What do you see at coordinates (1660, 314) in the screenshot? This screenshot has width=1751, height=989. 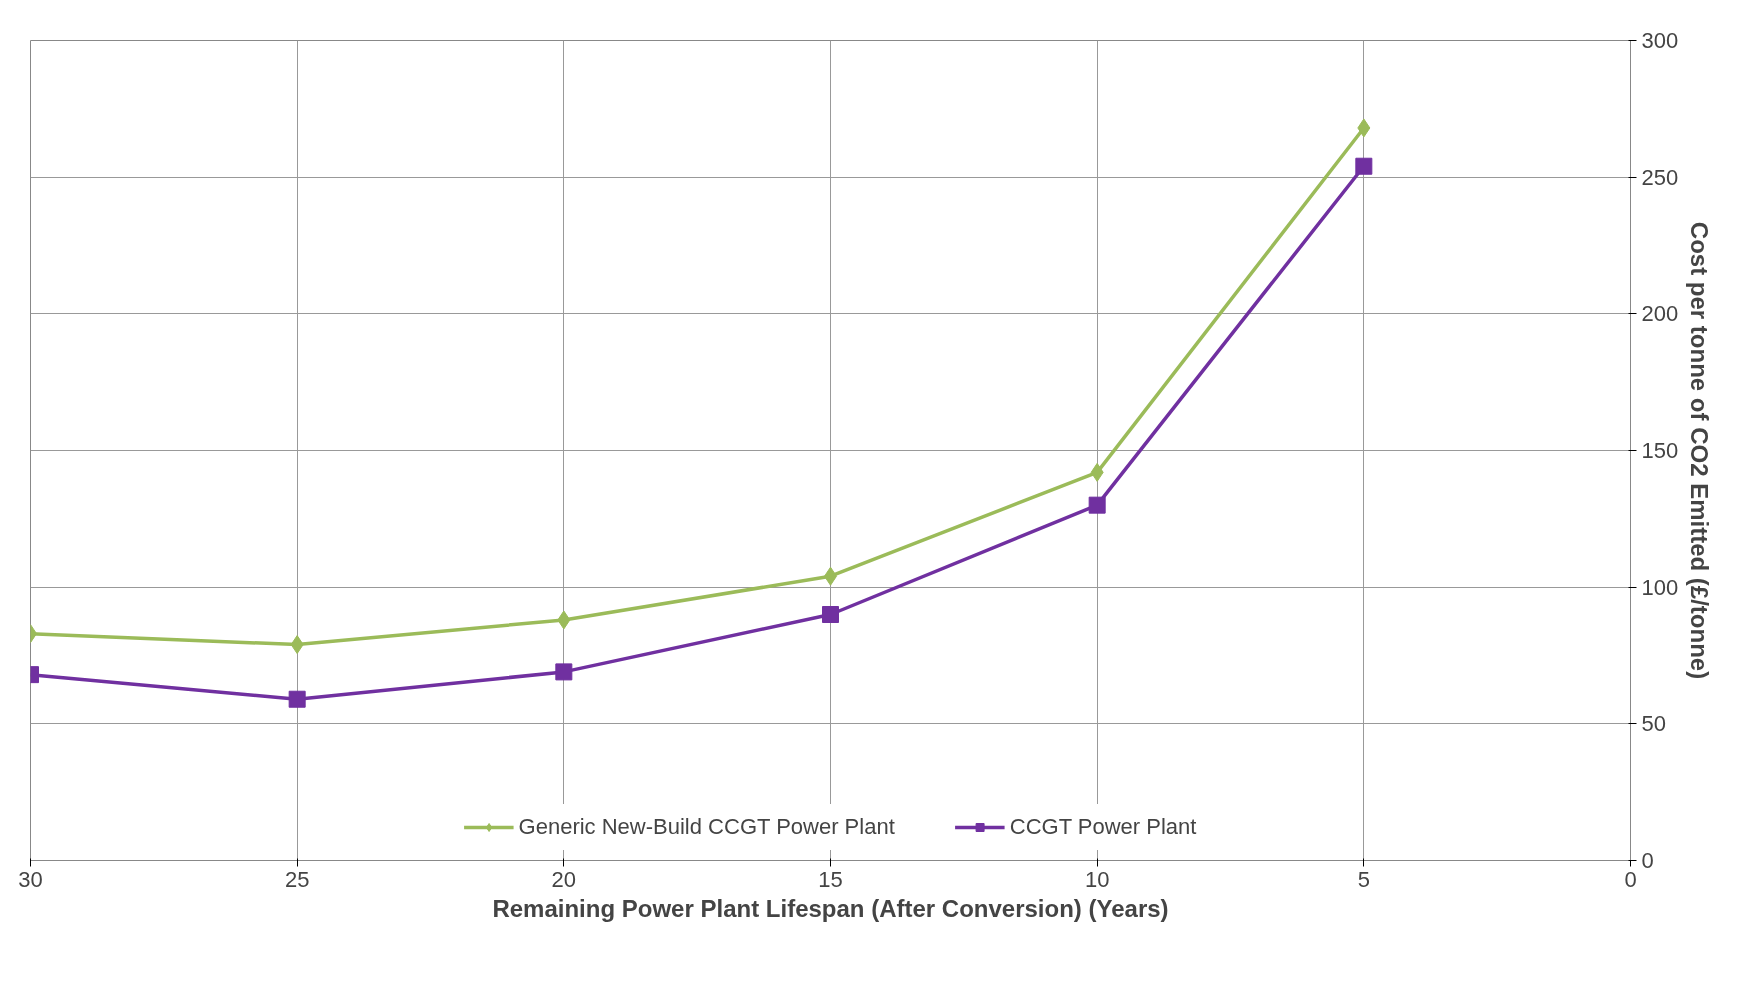 I see `y-tick-label: 200` at bounding box center [1660, 314].